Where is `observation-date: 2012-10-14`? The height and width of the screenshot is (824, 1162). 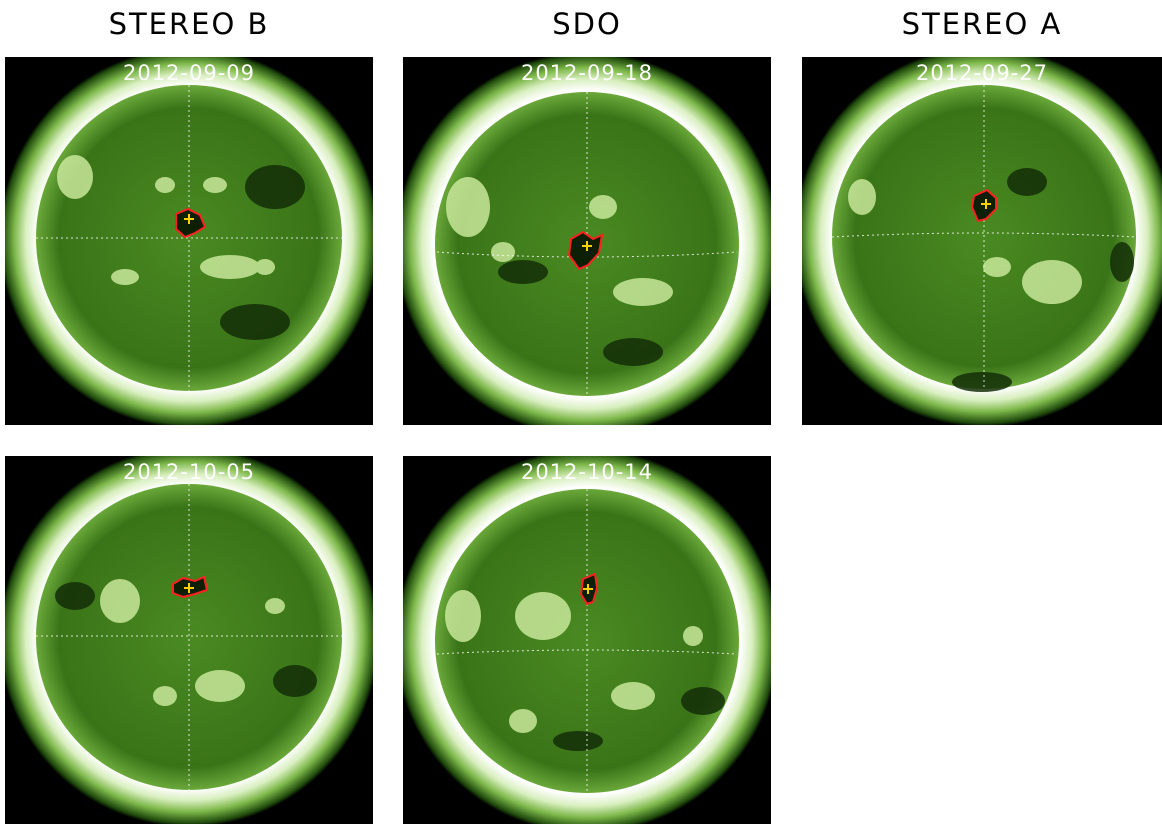
observation-date: 2012-10-14 is located at coordinates (587, 472).